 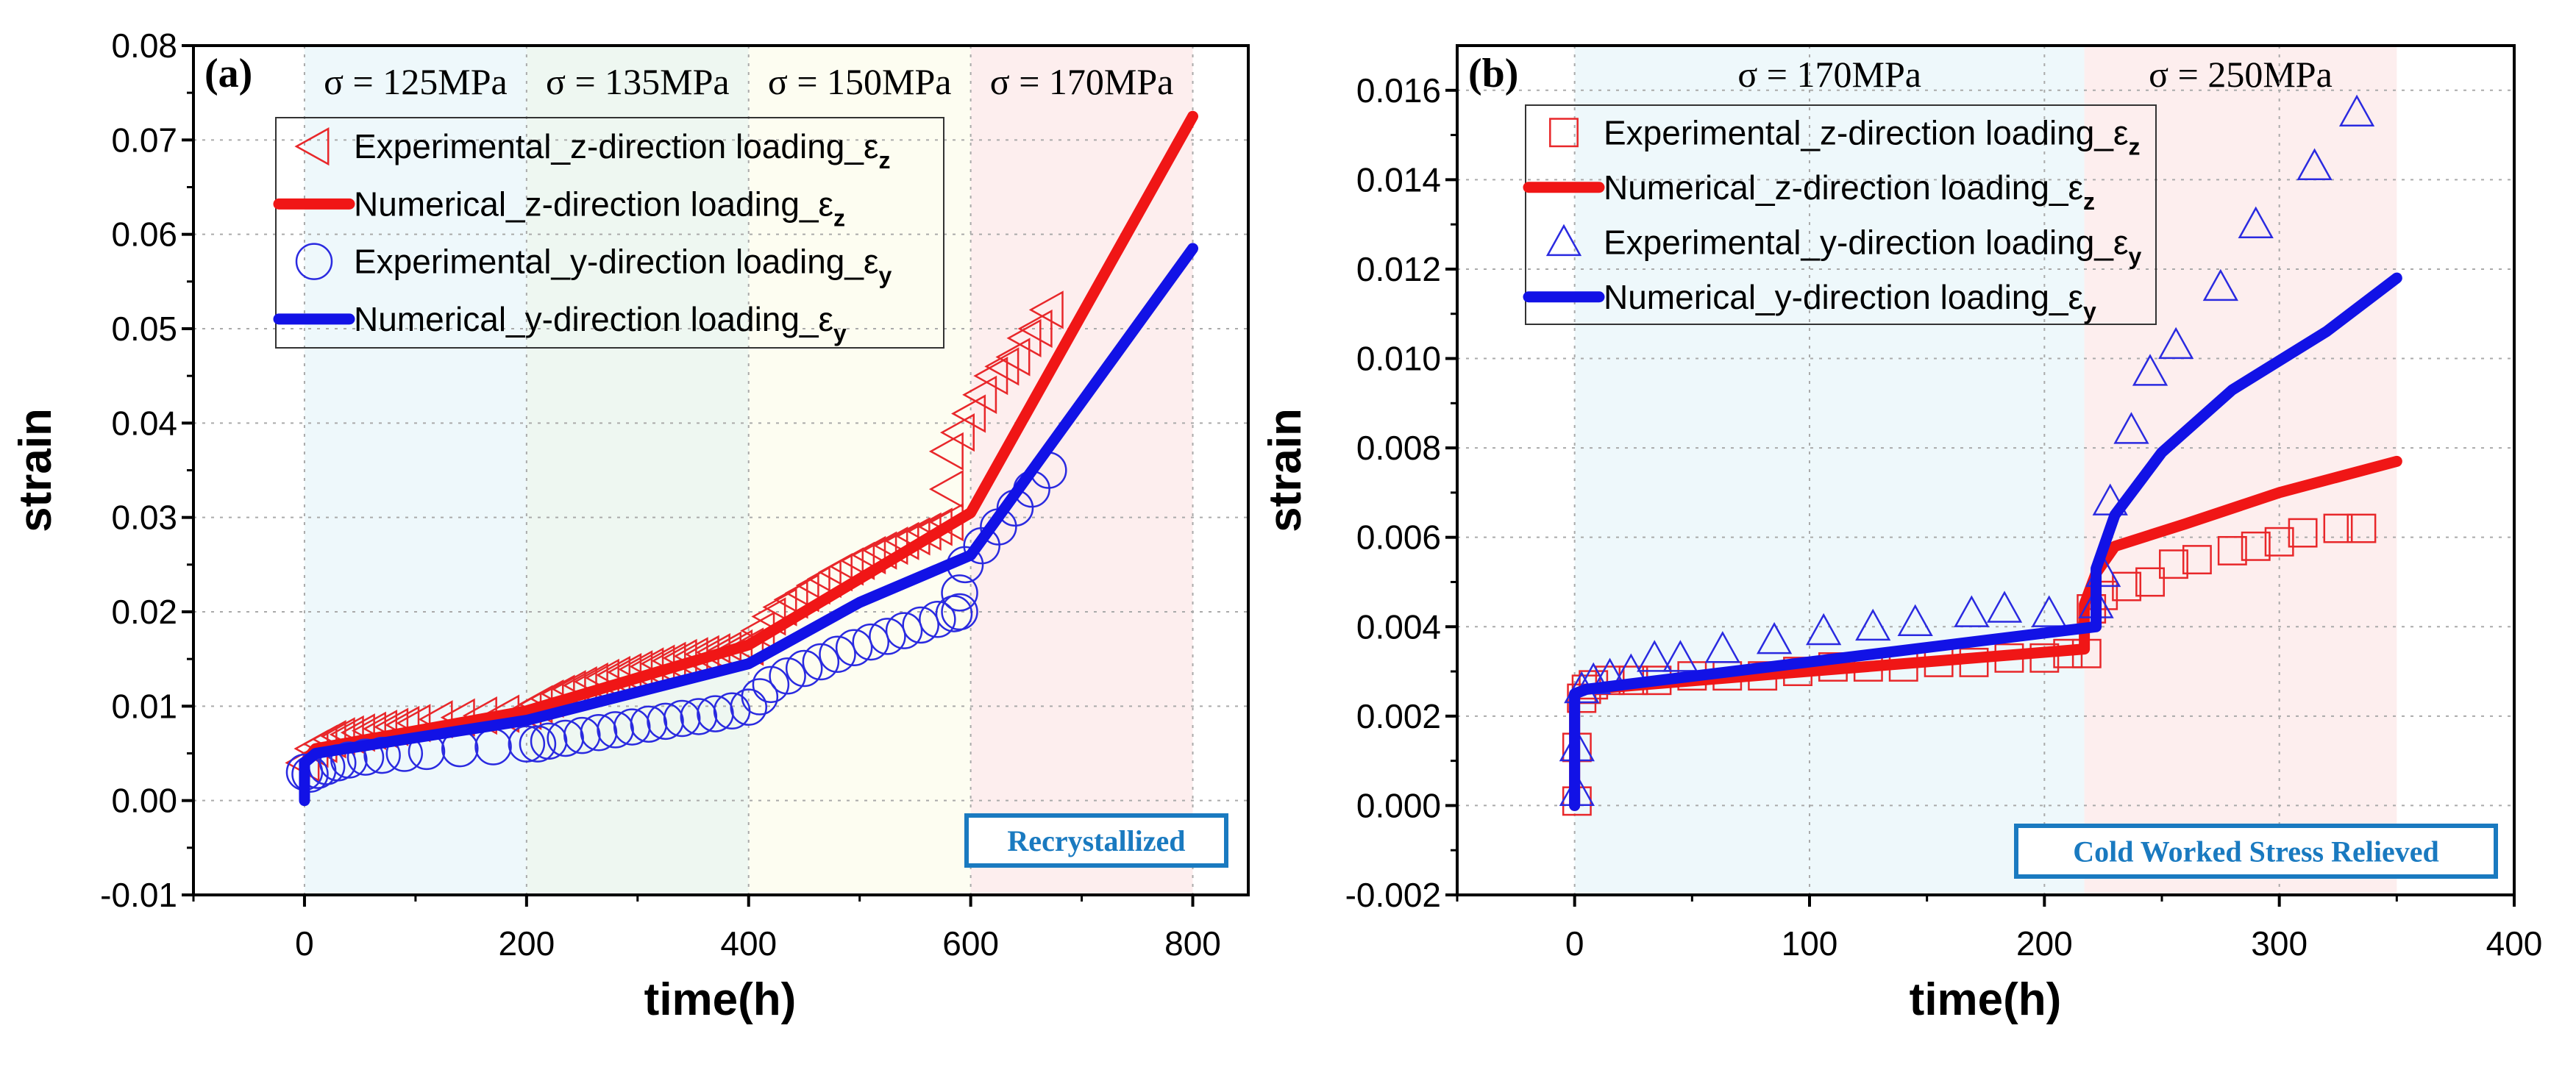 I want to click on x-tick-label: 600, so click(x=970, y=943).